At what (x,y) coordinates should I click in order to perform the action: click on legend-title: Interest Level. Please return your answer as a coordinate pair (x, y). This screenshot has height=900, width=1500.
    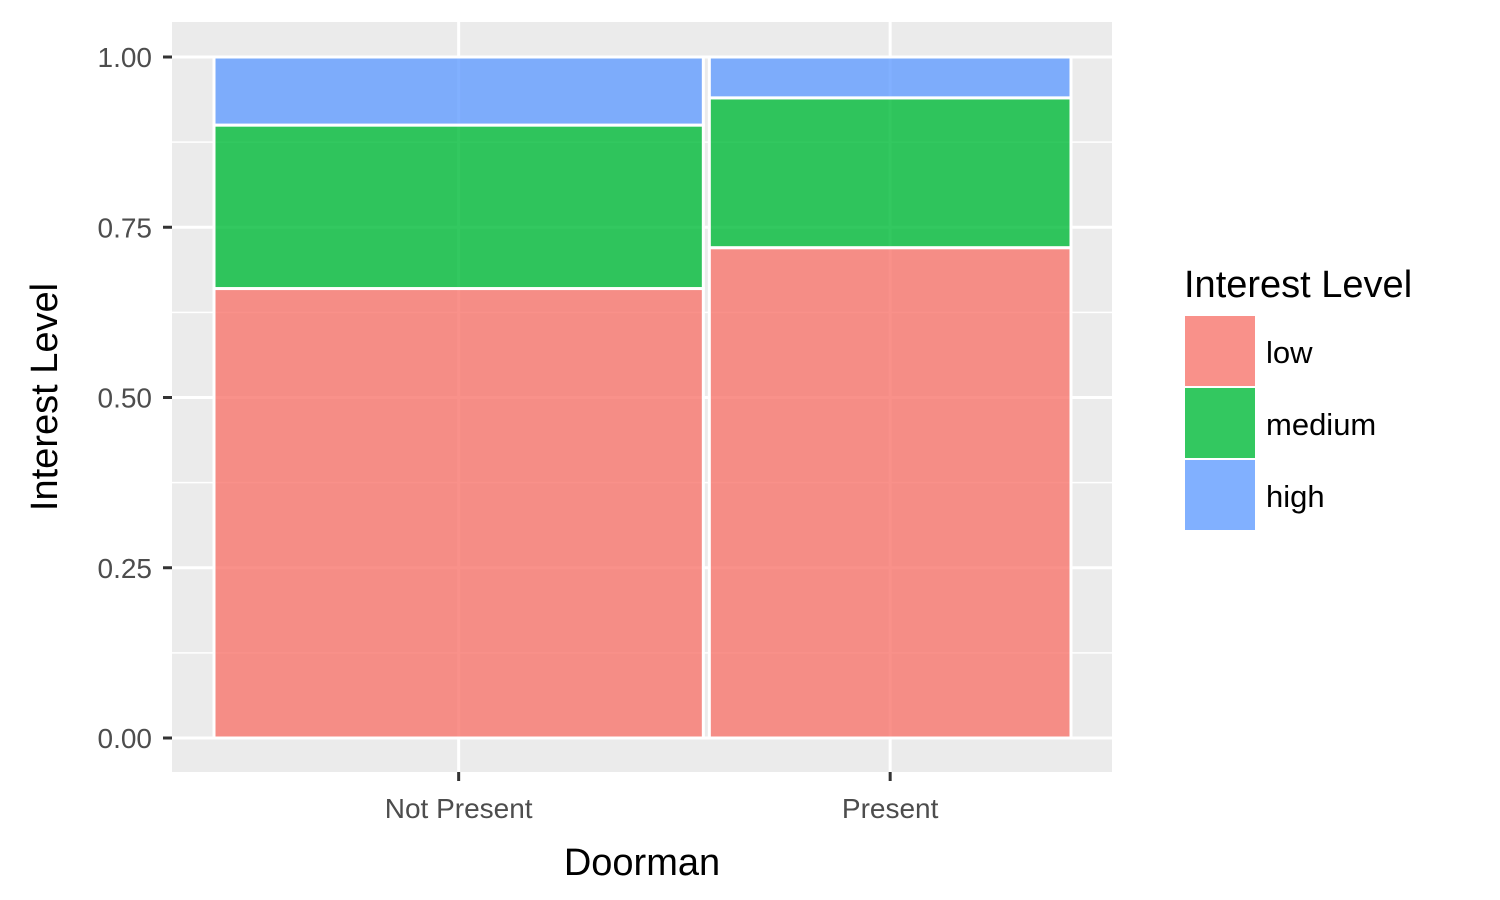
    Looking at the image, I should click on (1298, 285).